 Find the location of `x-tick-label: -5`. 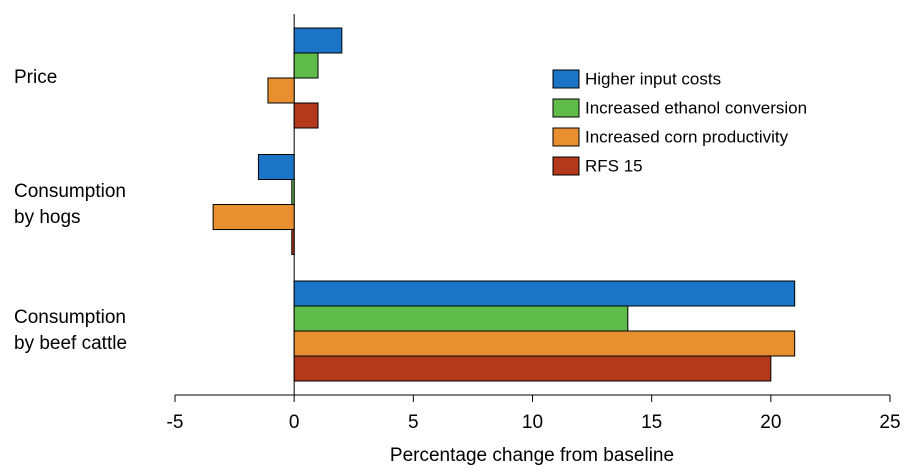

x-tick-label: -5 is located at coordinates (175, 422).